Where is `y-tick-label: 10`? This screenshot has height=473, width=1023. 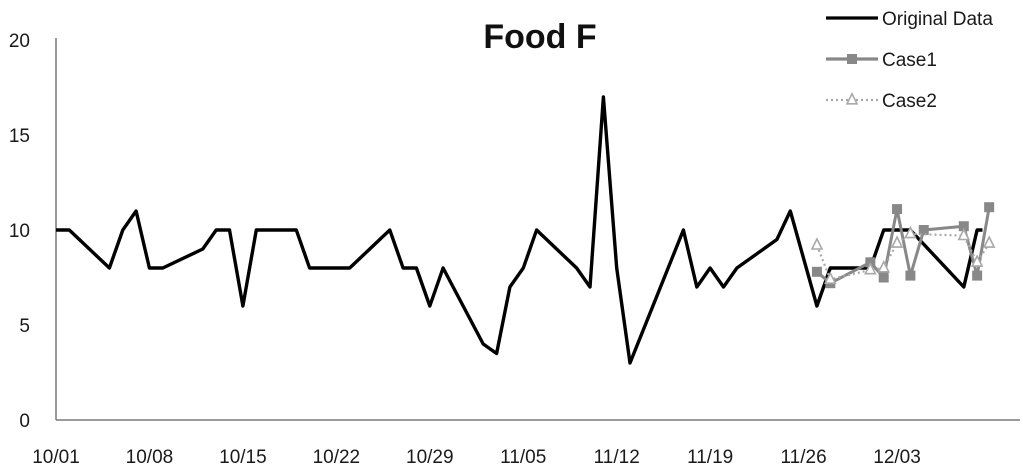
y-tick-label: 10 is located at coordinates (19, 231).